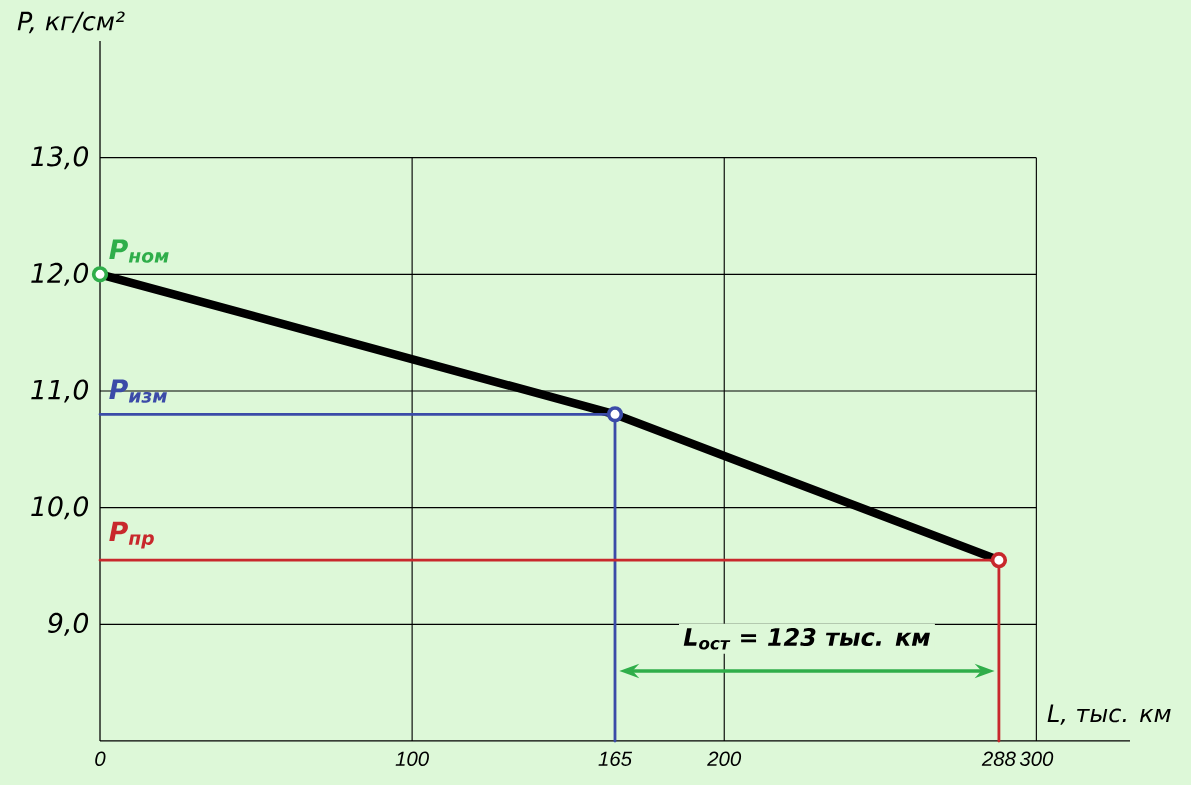 Image resolution: width=1191 pixels, height=785 pixels. I want to click on x-tick-label: 200, so click(724, 759).